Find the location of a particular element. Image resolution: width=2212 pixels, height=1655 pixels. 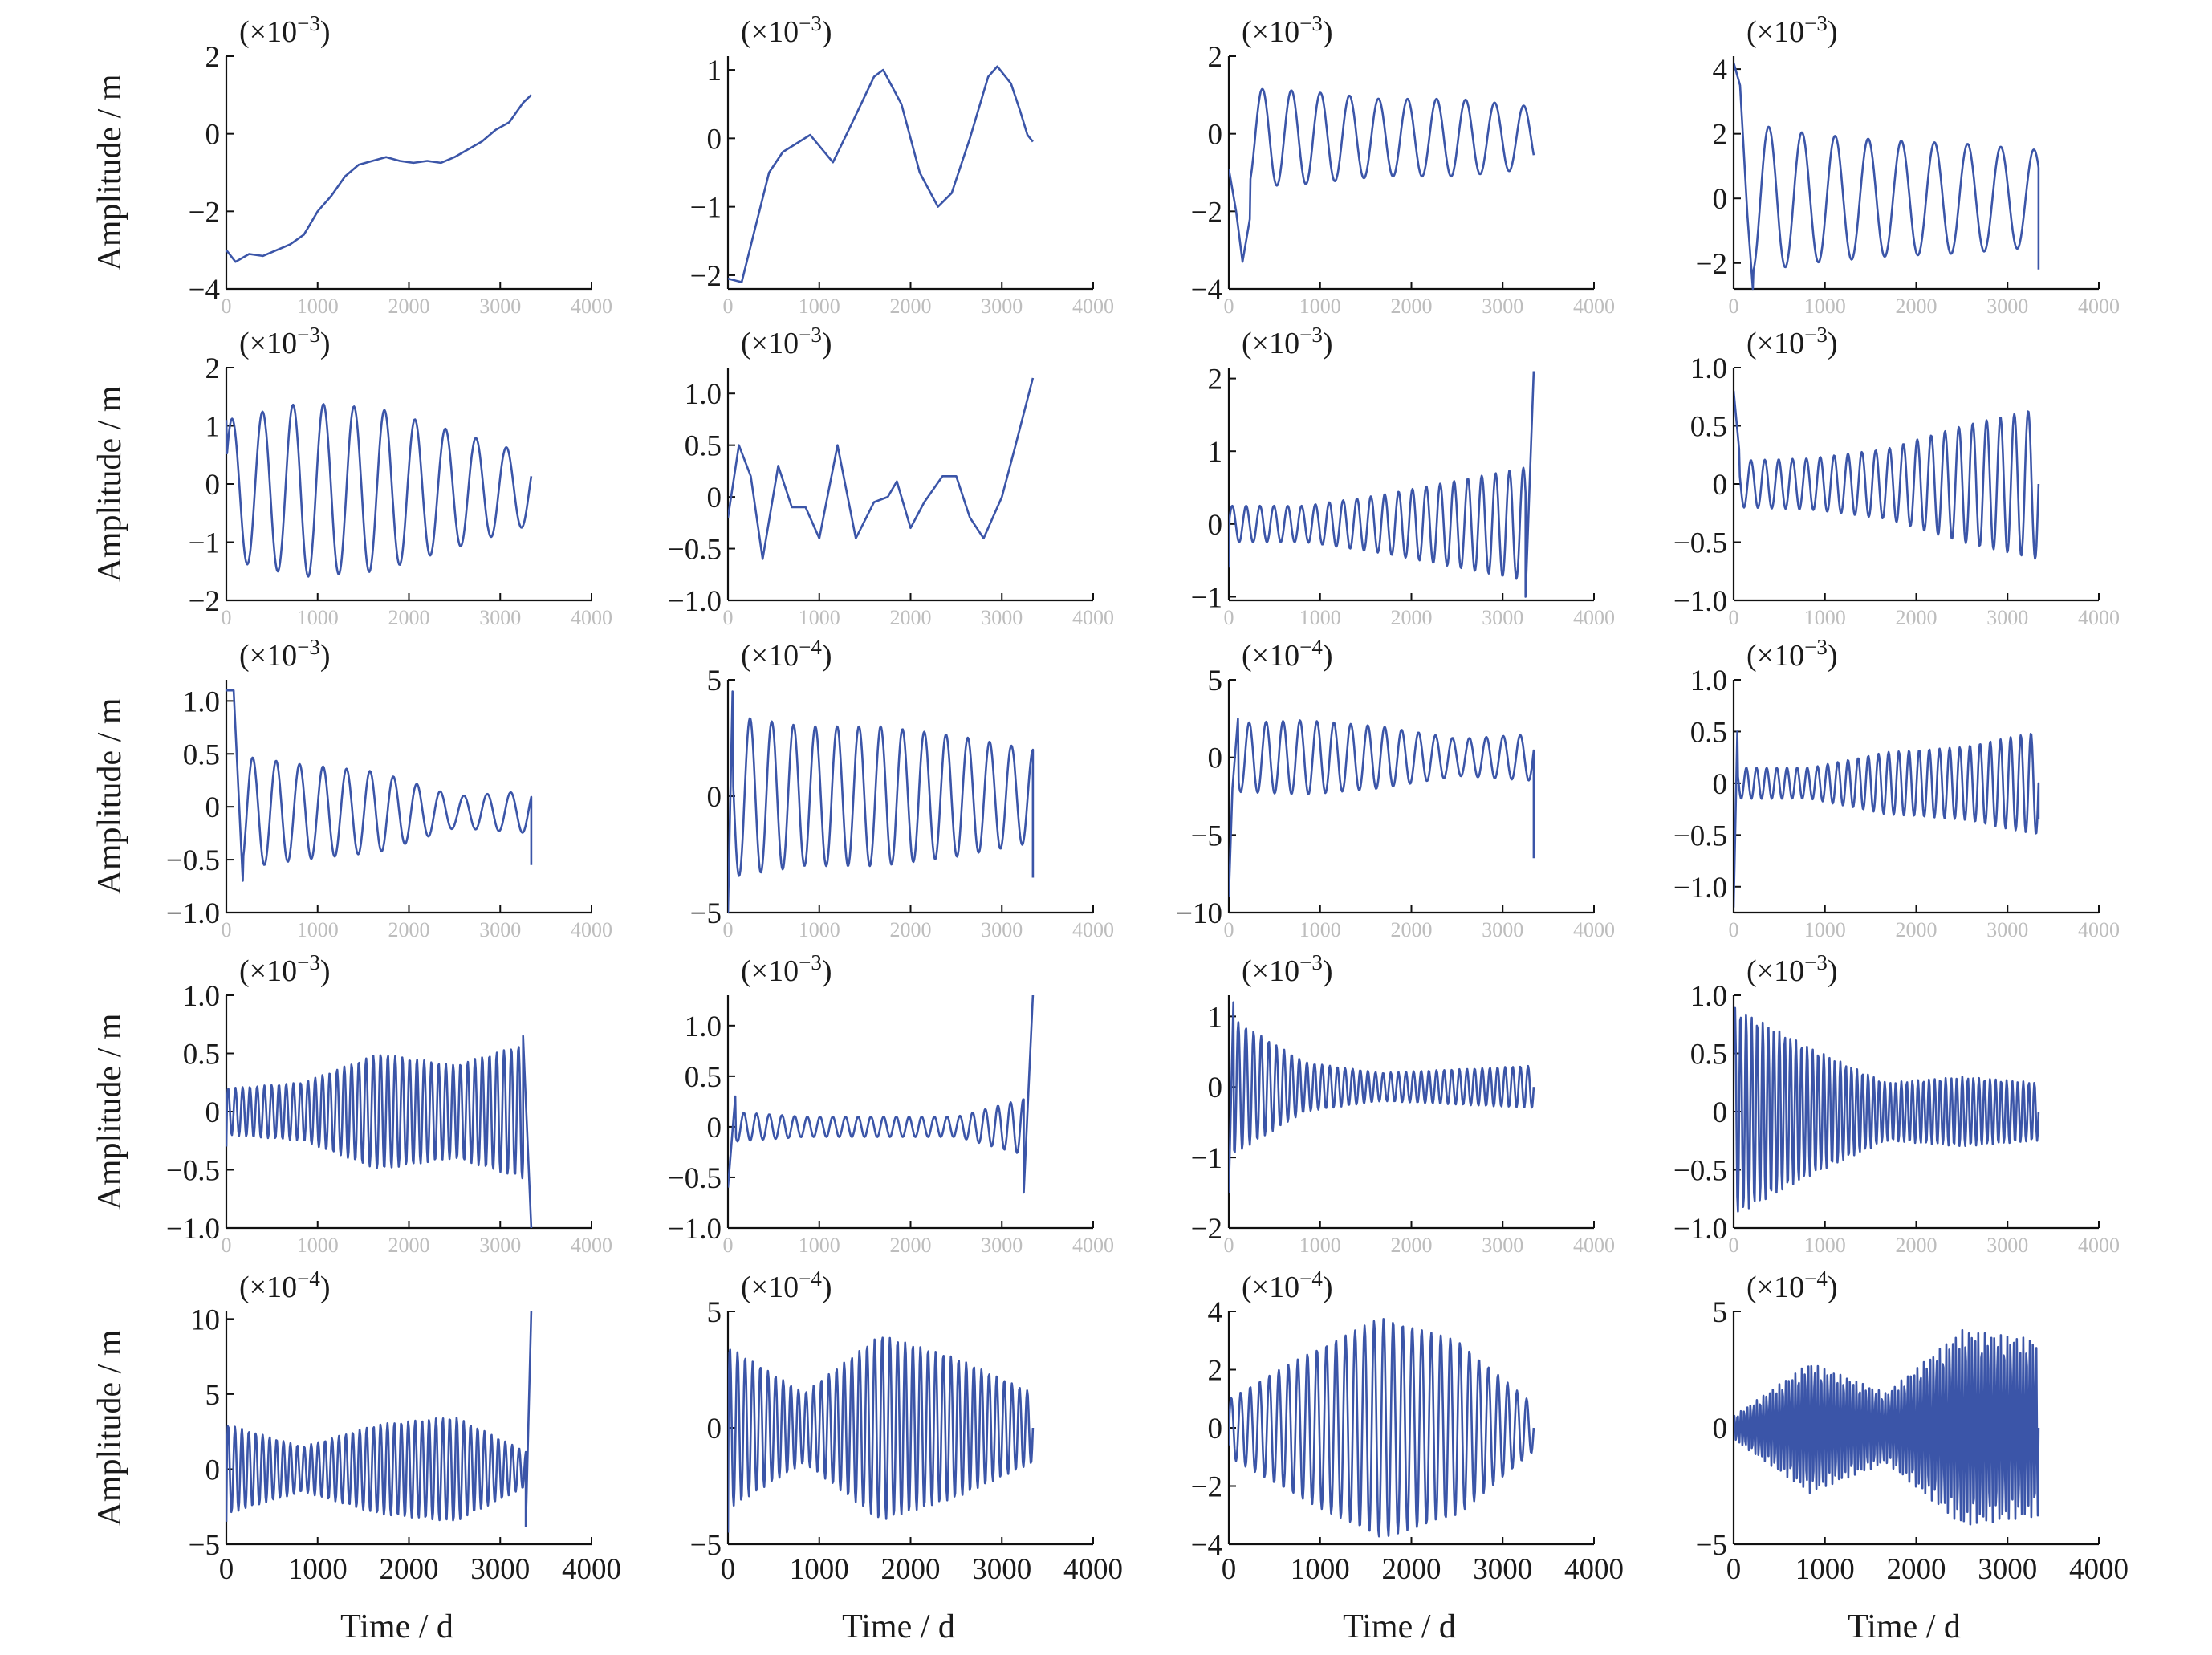

y-tick-label: −10 is located at coordinates (1199, 913).